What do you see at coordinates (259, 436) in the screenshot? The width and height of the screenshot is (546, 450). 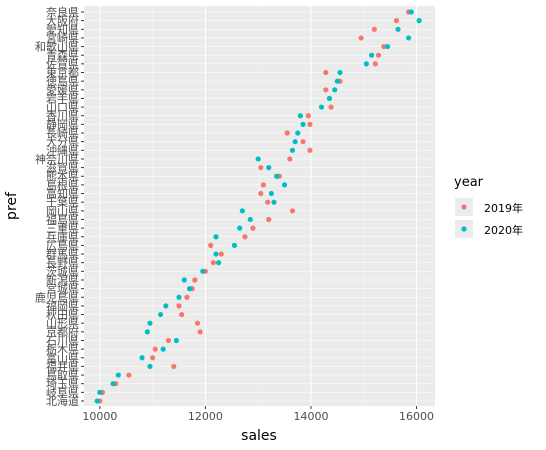 I see `x-axis-title: sales` at bounding box center [259, 436].